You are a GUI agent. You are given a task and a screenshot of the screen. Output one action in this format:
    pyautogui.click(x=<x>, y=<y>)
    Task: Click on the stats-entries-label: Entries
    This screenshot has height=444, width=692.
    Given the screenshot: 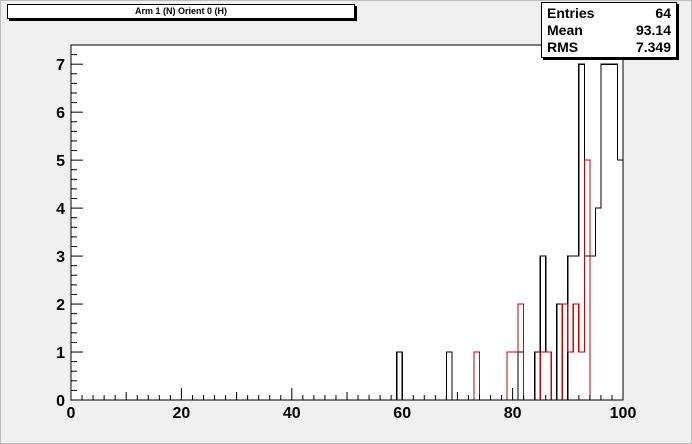 What is the action you would take?
    pyautogui.click(x=571, y=13)
    